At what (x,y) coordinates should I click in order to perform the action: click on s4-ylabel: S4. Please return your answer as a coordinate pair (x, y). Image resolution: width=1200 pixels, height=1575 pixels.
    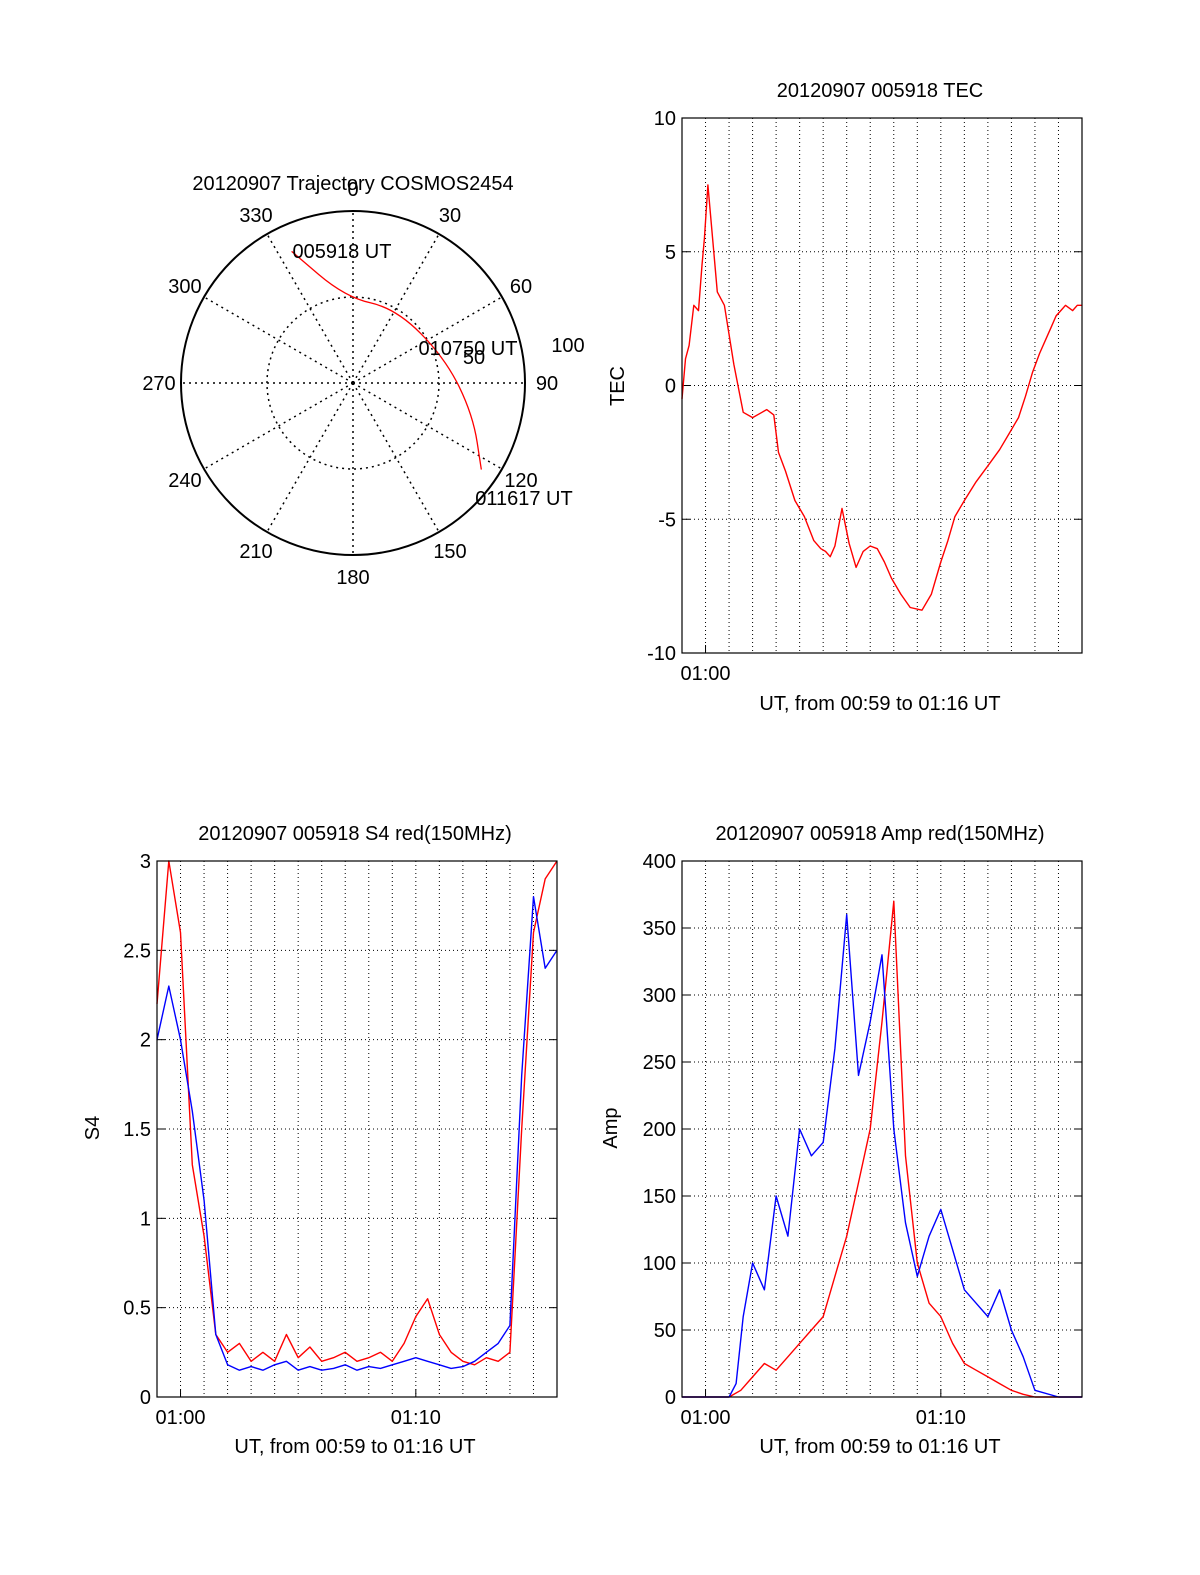
    Looking at the image, I should click on (93, 1128).